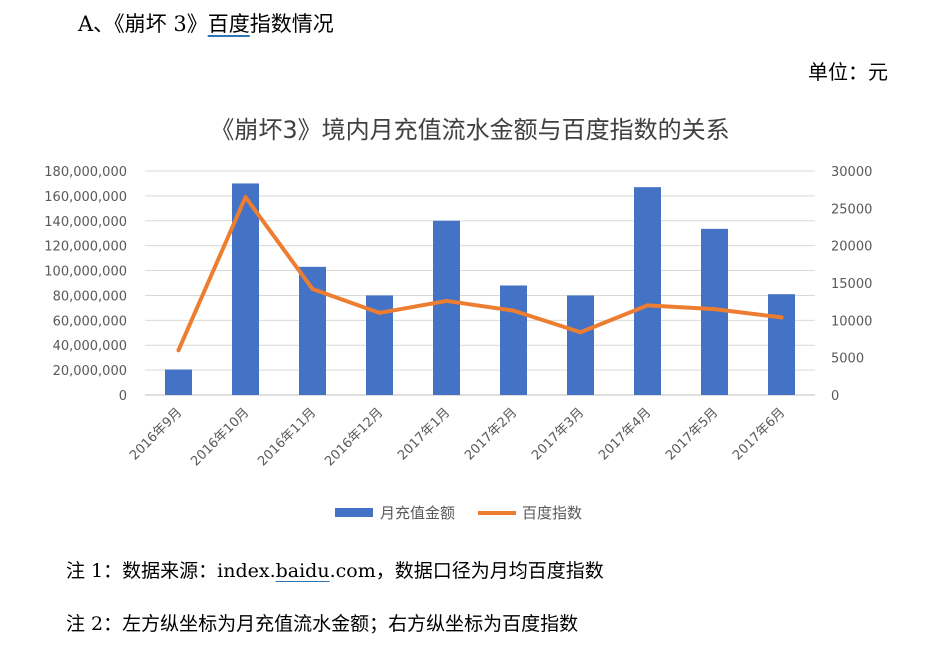  Describe the element at coordinates (90, 346) in the screenshot. I see `y-left-tick-label: 40,000,000` at that location.